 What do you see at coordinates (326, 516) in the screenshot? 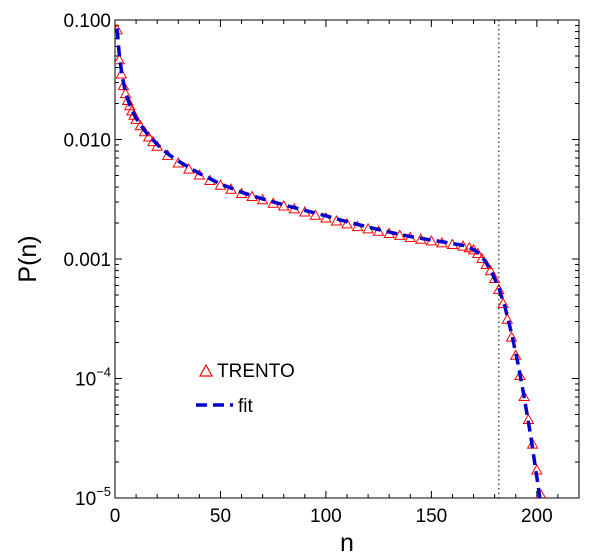
I see `x-tick-label: 100` at bounding box center [326, 516].